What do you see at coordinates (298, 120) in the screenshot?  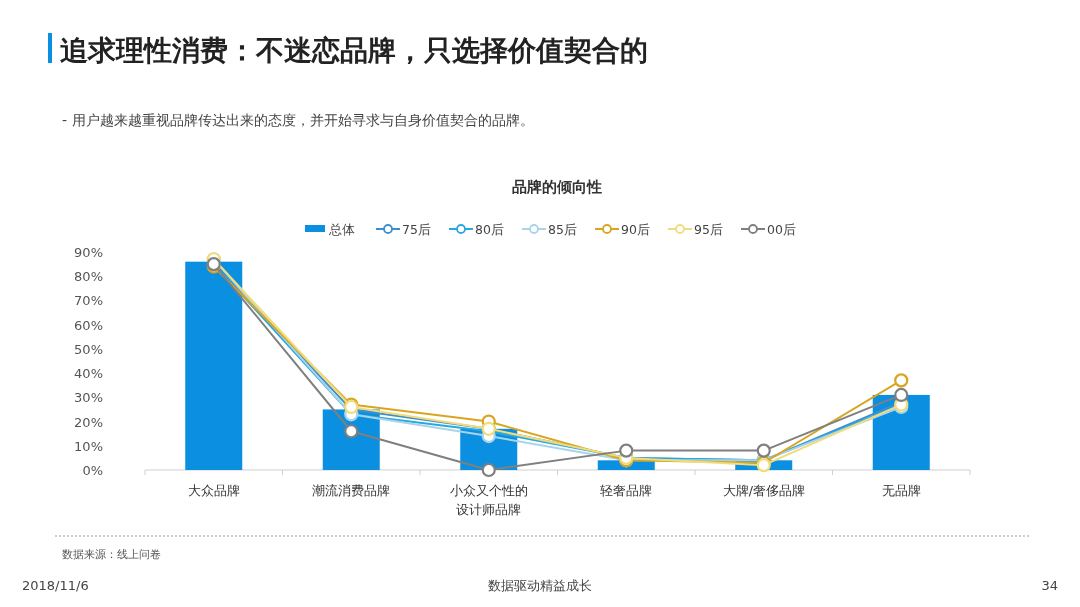 I see `chart-subtitle: - 用户越来越重视品牌传达出来的态度，并开始寻求与自身价值契合的品牌。` at bounding box center [298, 120].